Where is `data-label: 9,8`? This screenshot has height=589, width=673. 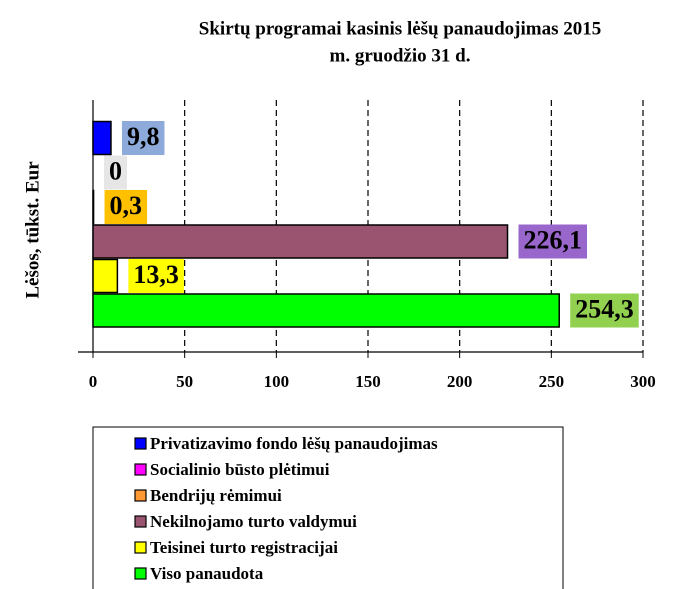
data-label: 9,8 is located at coordinates (143, 136).